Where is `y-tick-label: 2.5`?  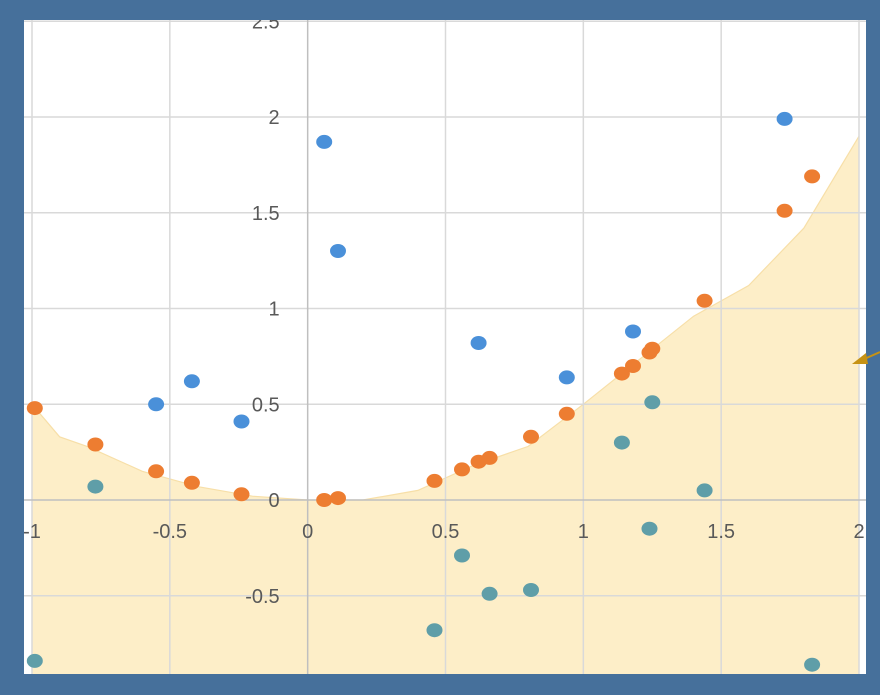 y-tick-label: 2.5 is located at coordinates (266, 26).